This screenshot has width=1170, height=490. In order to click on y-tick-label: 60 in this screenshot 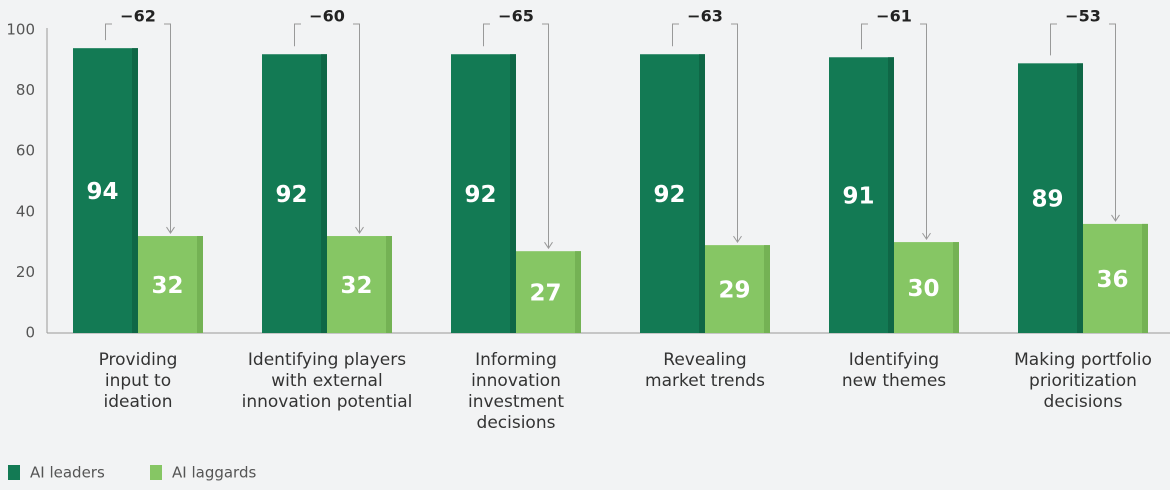, I will do `click(25, 151)`.